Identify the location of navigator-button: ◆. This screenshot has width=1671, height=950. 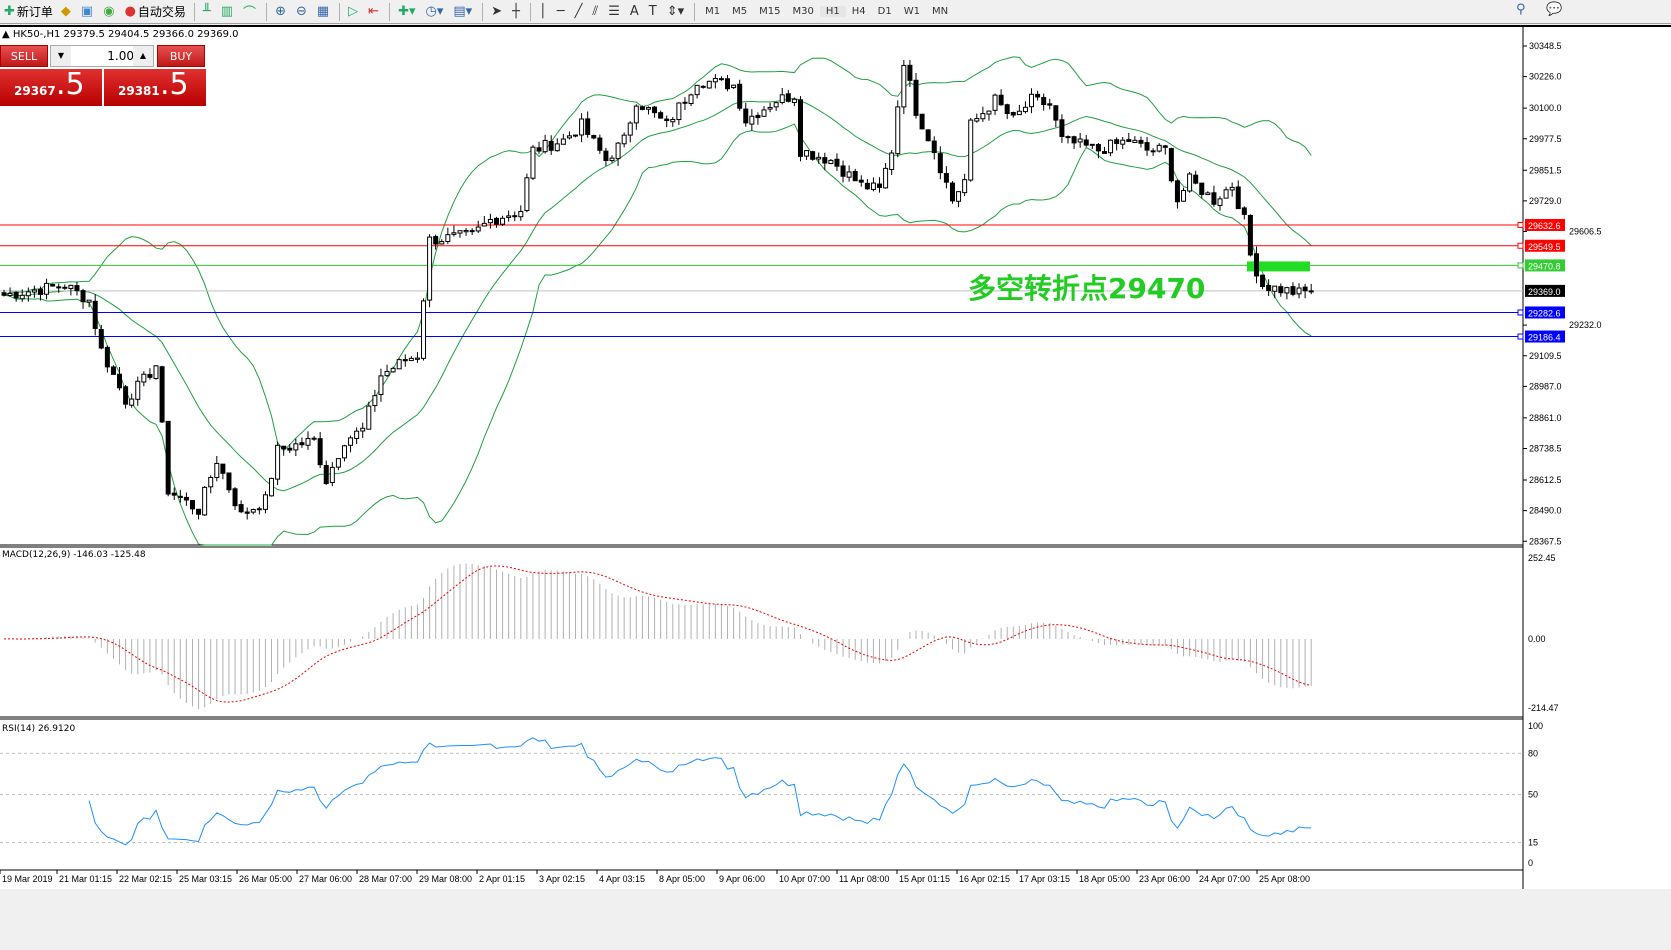
(67, 12).